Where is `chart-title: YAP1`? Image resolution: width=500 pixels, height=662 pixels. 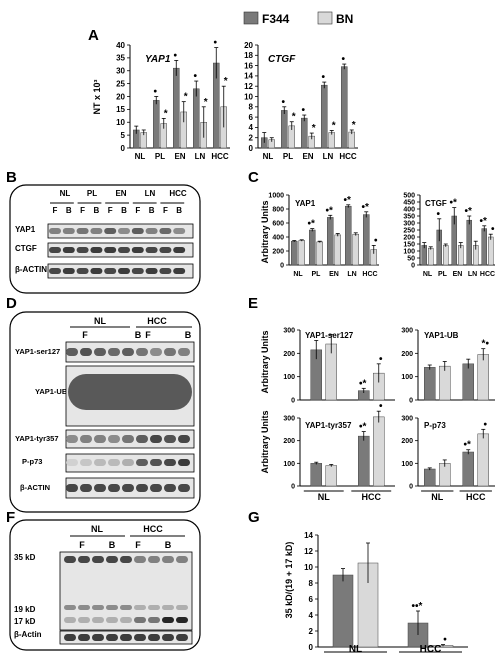 chart-title: YAP1 is located at coordinates (305, 203).